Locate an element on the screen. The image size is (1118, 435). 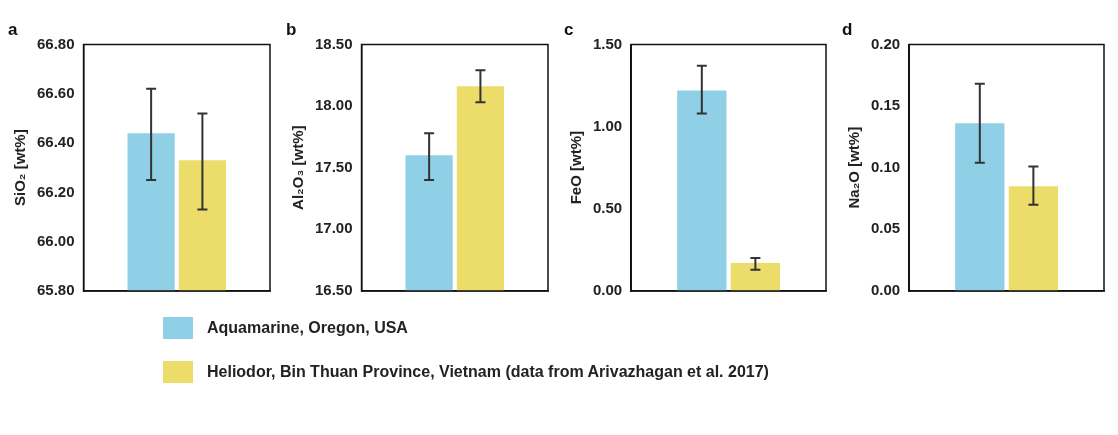
y-tick-label: 17.50 is located at coordinates (333, 166).